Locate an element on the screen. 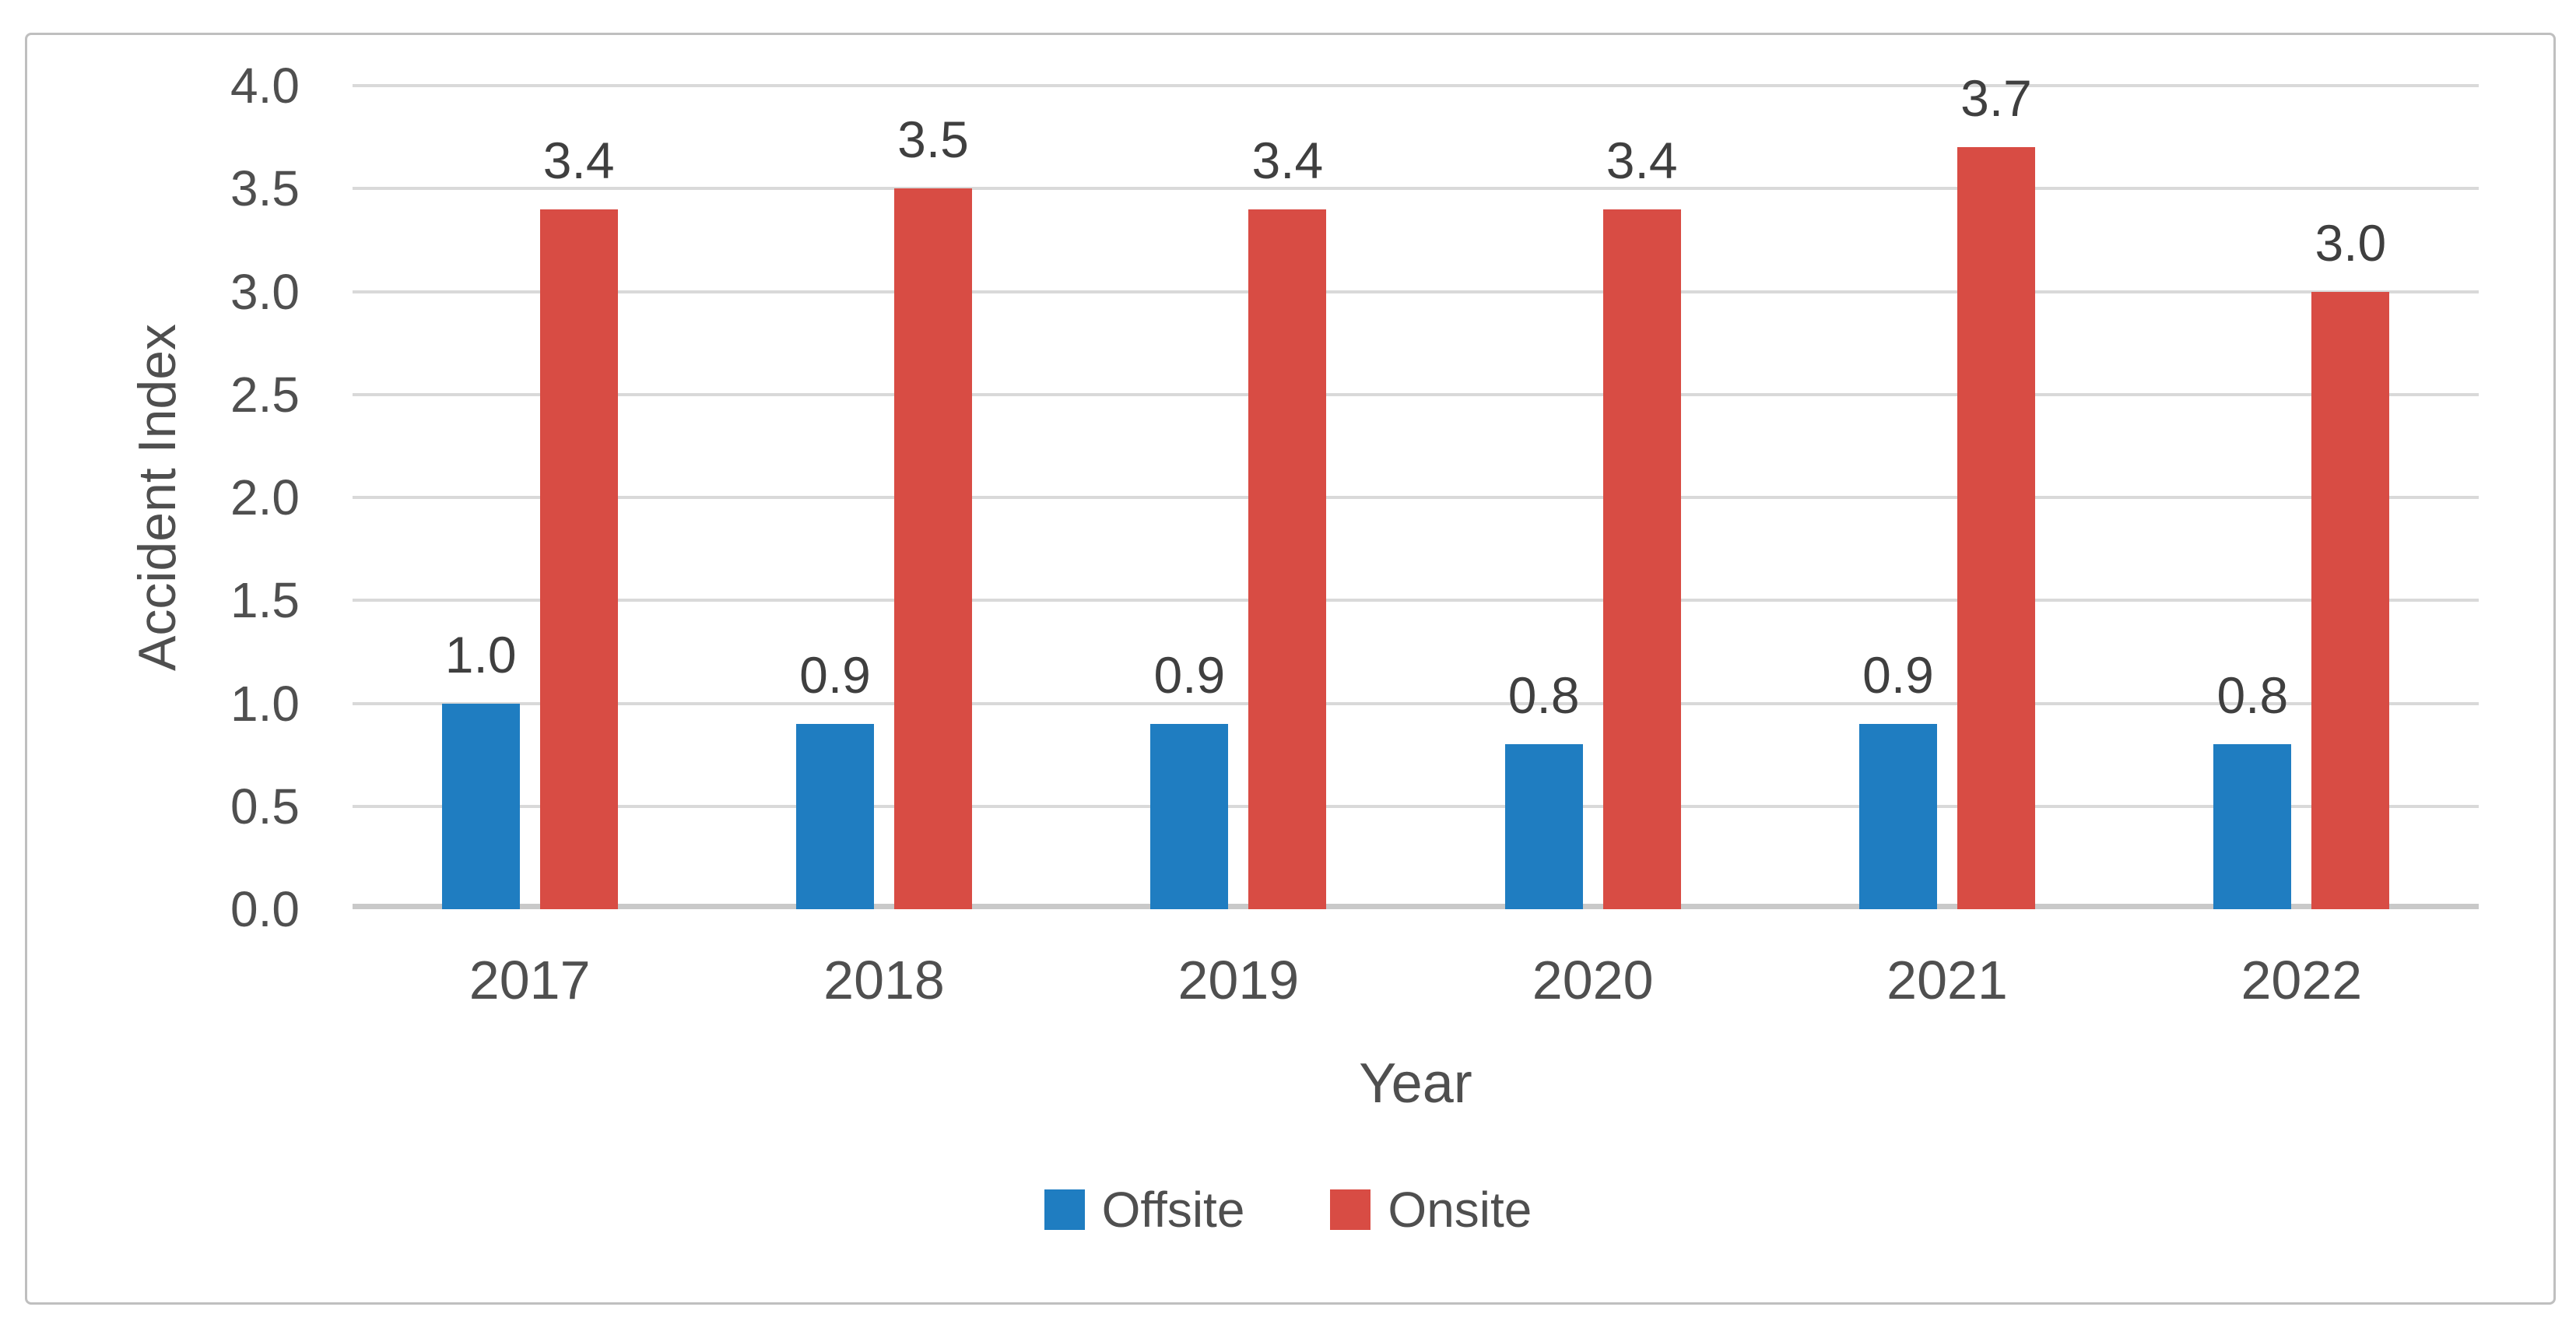  bar-onsite-2019 is located at coordinates (1288, 559).